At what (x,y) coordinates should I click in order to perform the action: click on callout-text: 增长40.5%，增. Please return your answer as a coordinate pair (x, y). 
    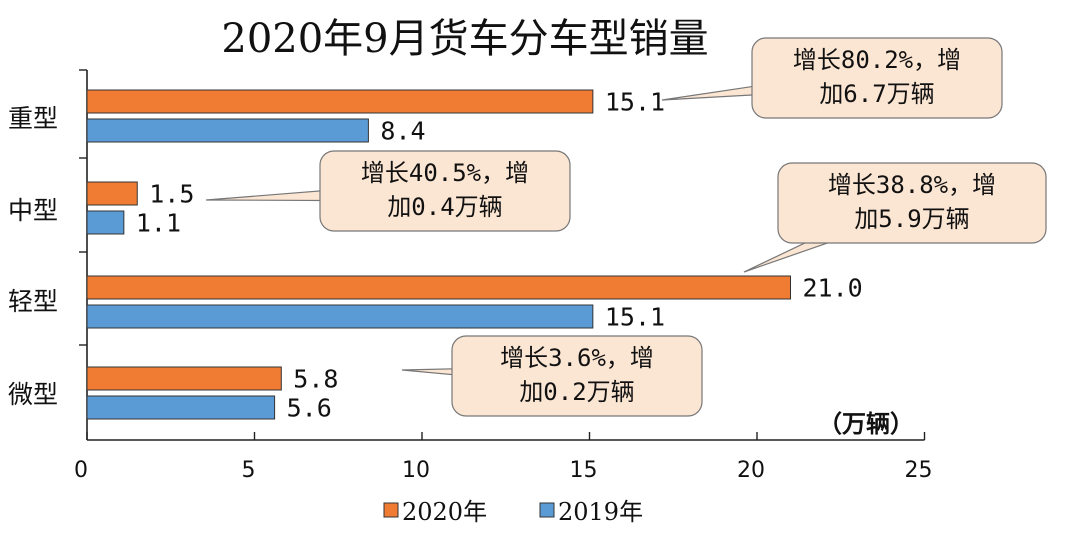
    Looking at the image, I should click on (445, 173).